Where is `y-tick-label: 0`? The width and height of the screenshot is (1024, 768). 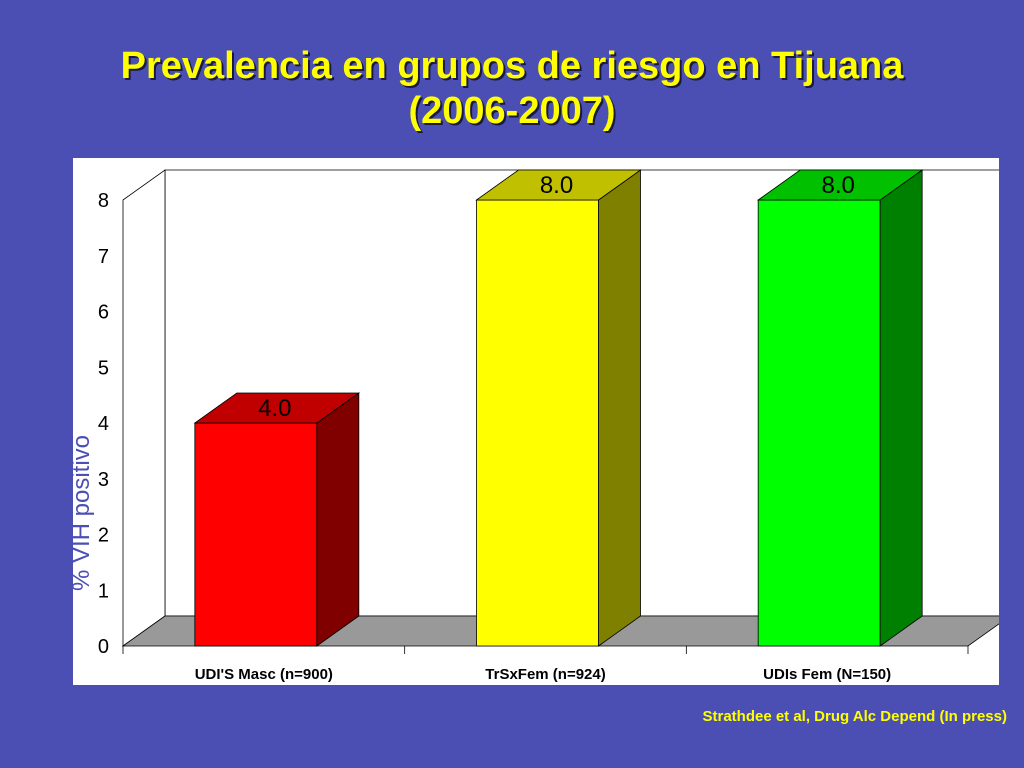
y-tick-label: 0 is located at coordinates (103, 647).